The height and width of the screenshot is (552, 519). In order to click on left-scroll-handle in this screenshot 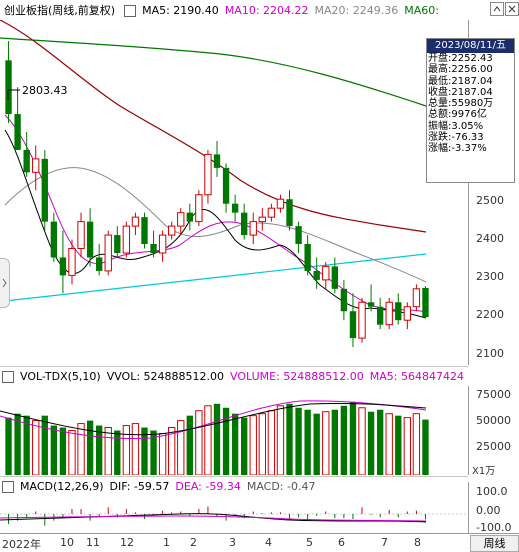, I will do `click(5, 283)`.